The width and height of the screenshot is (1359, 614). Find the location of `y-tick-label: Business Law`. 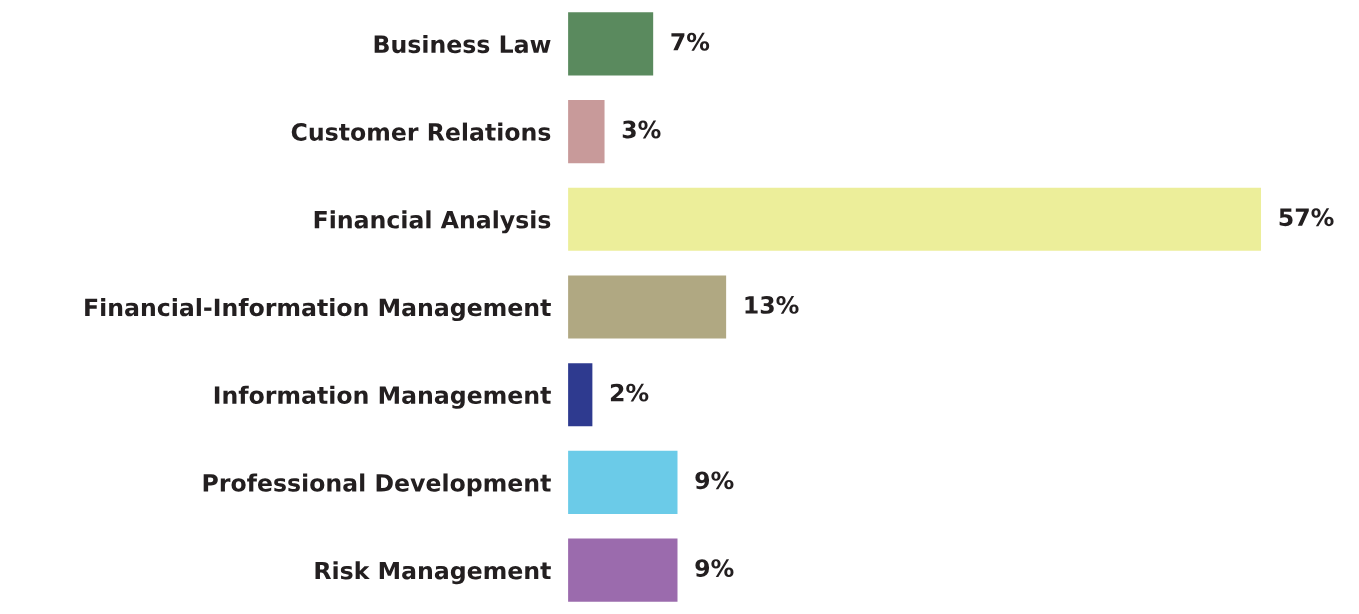

y-tick-label: Business Law is located at coordinates (462, 44).